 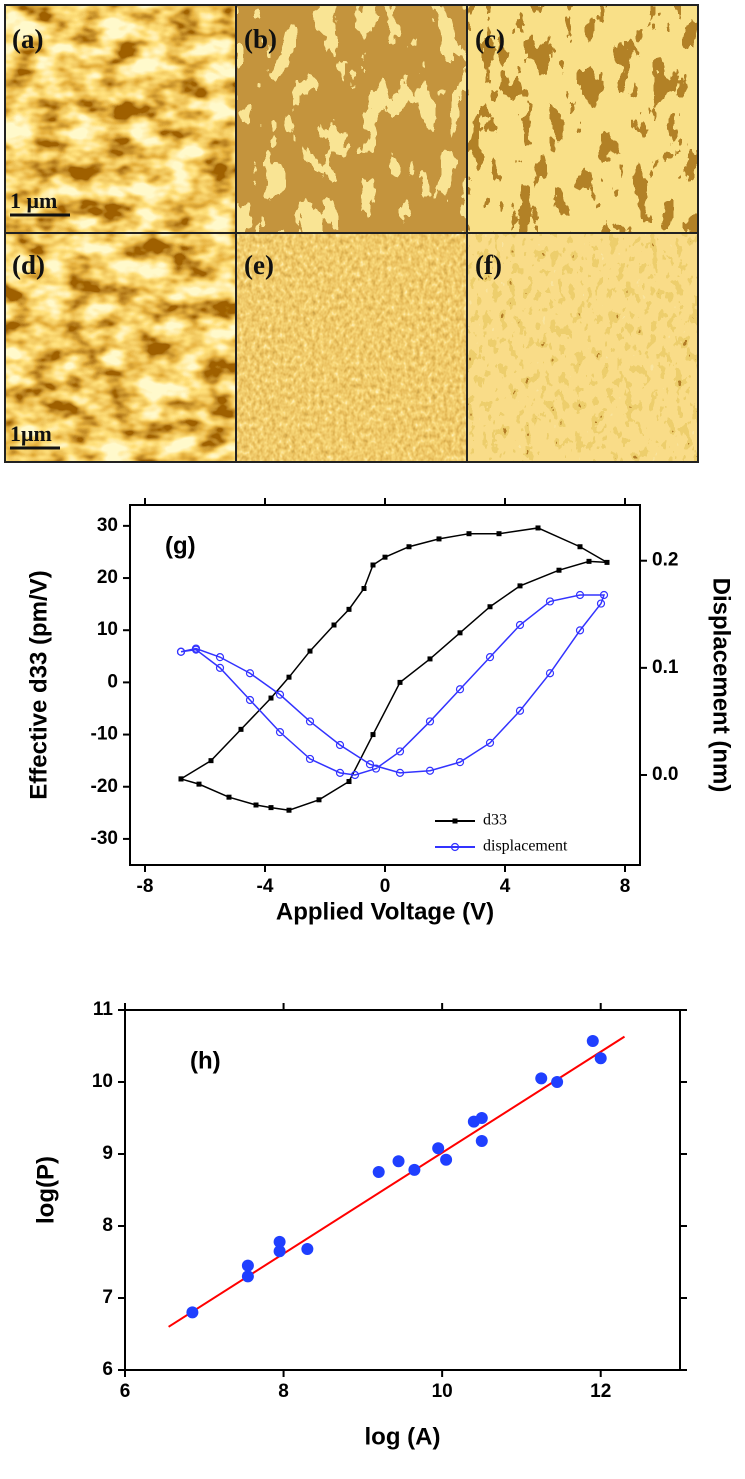 I want to click on legend-label: displacement, so click(x=525, y=846).